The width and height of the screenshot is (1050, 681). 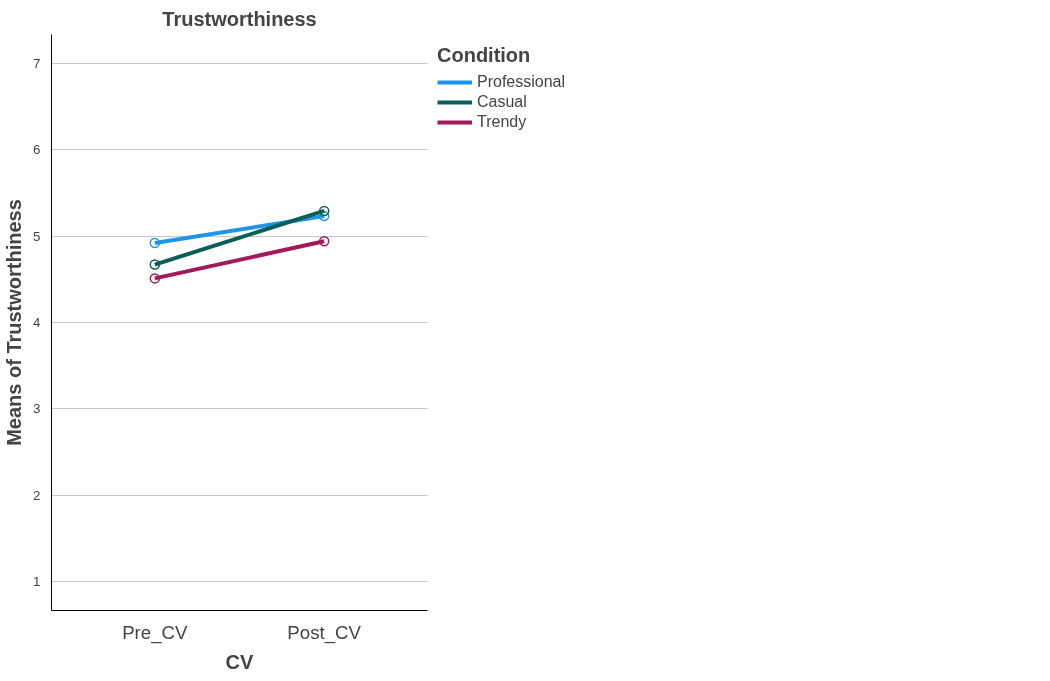 I want to click on x-tick-label: Pre_CV, so click(x=155, y=632).